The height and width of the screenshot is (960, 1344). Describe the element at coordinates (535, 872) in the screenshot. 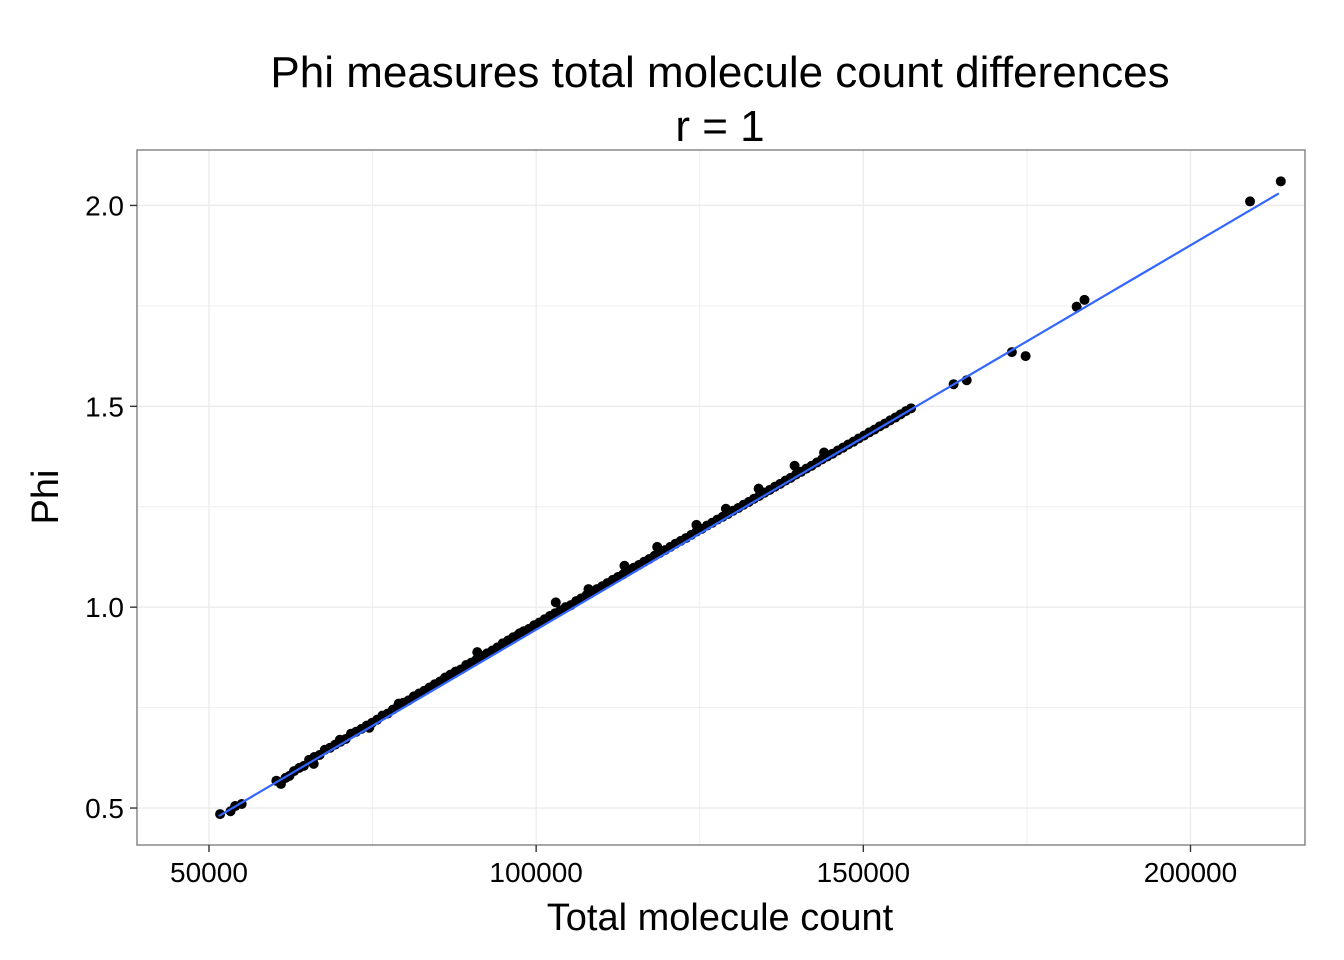

I see `x-tick-label: 100000` at that location.